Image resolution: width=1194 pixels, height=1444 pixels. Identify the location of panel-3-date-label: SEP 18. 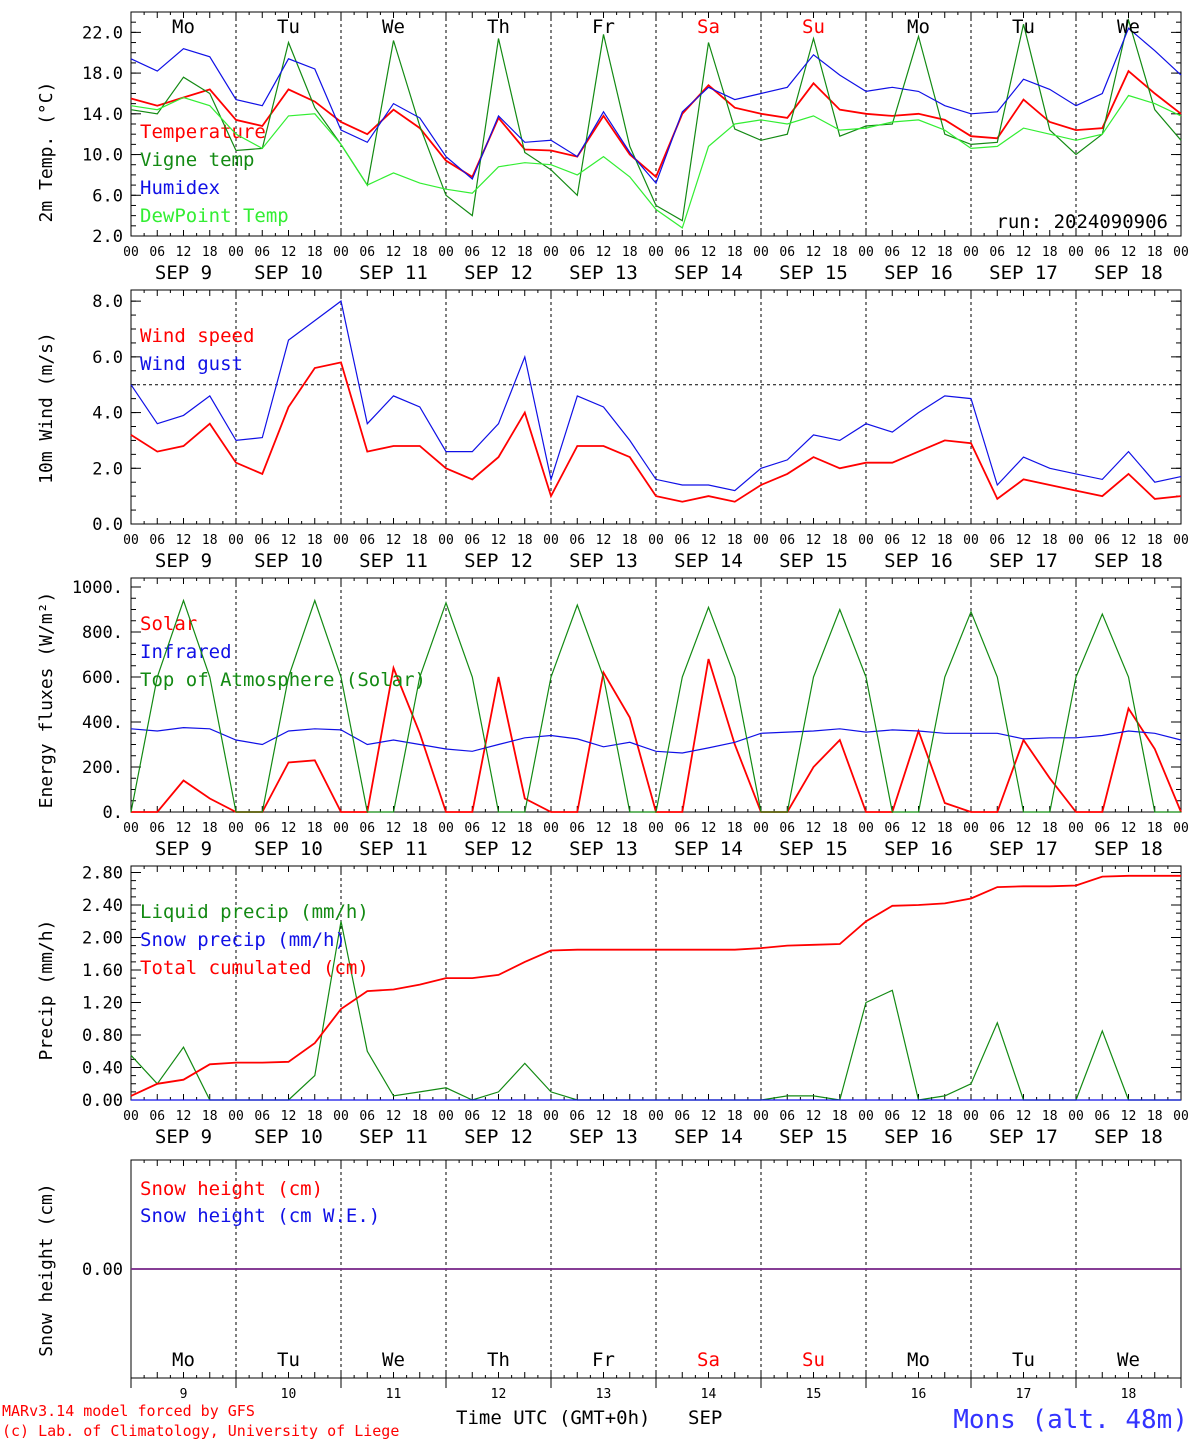
(1128, 849).